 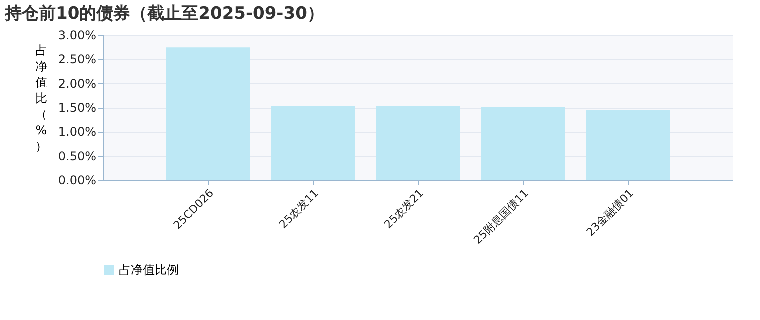 I want to click on x-tick-label: 25附息国债11, so click(x=501, y=216).